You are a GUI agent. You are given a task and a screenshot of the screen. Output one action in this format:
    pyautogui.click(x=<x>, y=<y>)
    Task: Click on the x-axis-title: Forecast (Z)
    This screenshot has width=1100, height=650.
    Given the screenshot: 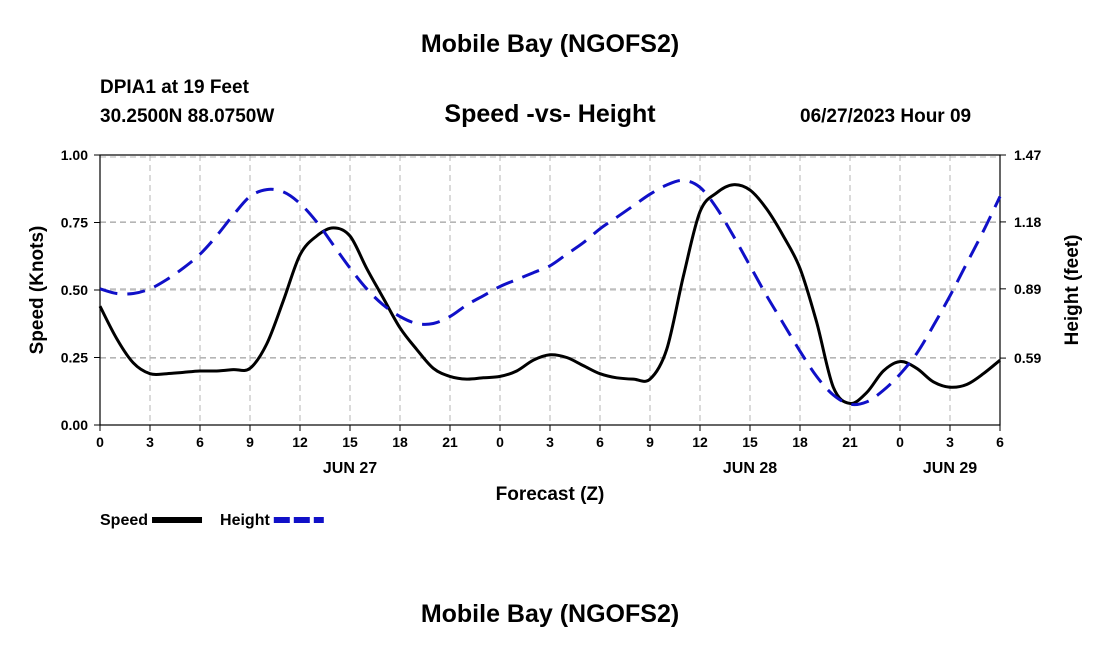 What is the action you would take?
    pyautogui.click(x=550, y=494)
    